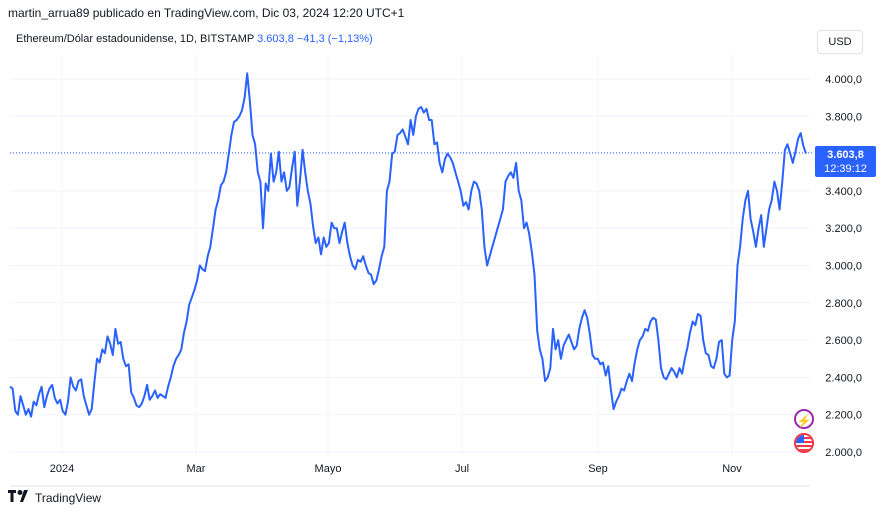 Image resolution: width=886 pixels, height=515 pixels. What do you see at coordinates (396, 469) in the screenshot?
I see `x-axis-labels: 2024 Mar Mayo Jul Sep Nov` at bounding box center [396, 469].